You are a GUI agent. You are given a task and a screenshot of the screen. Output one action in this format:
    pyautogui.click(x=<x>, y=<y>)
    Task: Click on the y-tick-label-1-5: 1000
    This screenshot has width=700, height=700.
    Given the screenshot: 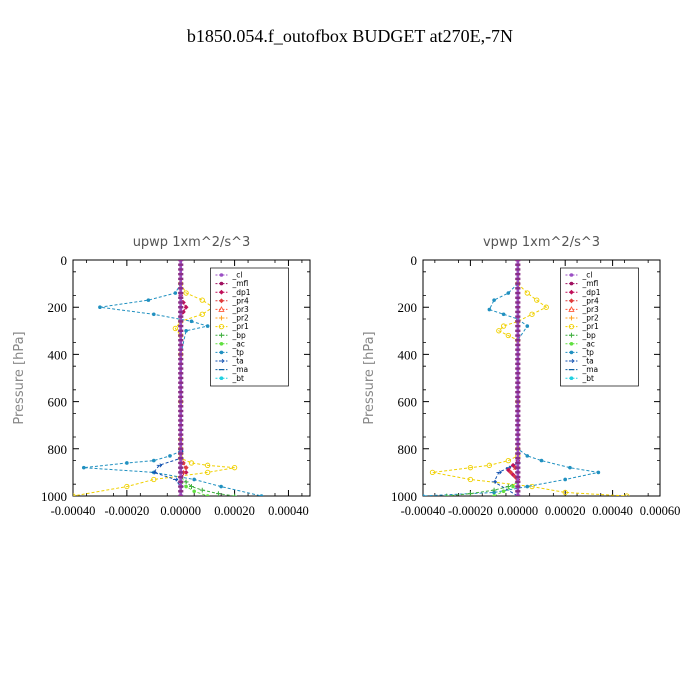 What is the action you would take?
    pyautogui.click(x=54, y=496)
    